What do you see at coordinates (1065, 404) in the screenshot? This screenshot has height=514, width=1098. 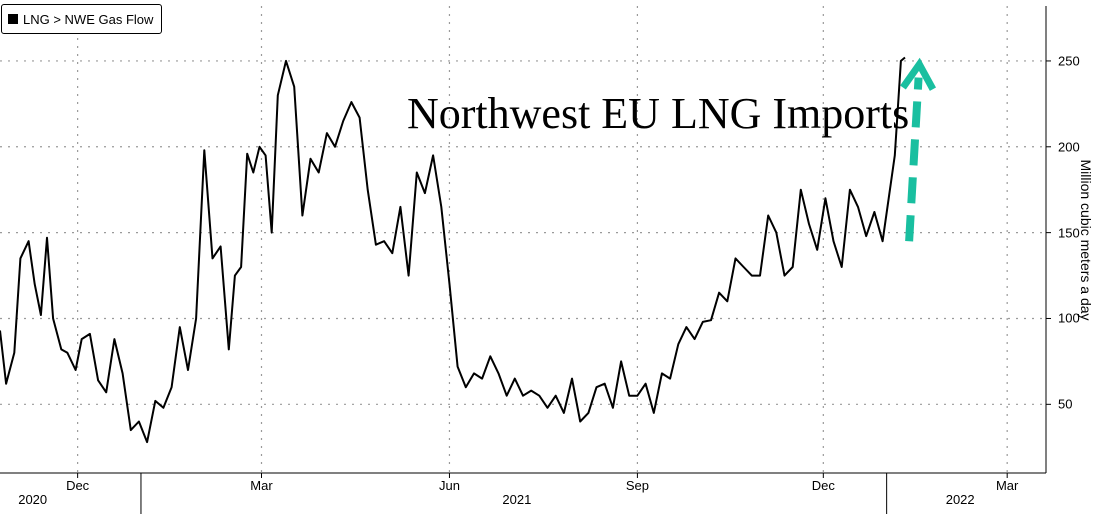 I see `y-tick-label: 50` at bounding box center [1065, 404].